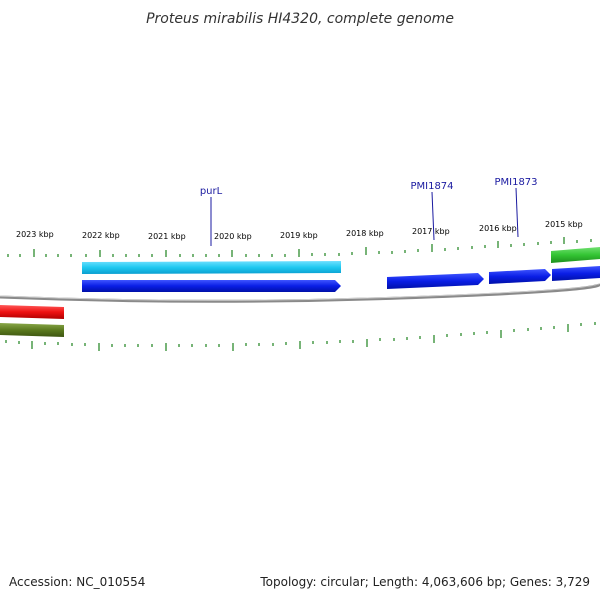  I want to click on scale-label-2019: 2019 kbp, so click(299, 235).